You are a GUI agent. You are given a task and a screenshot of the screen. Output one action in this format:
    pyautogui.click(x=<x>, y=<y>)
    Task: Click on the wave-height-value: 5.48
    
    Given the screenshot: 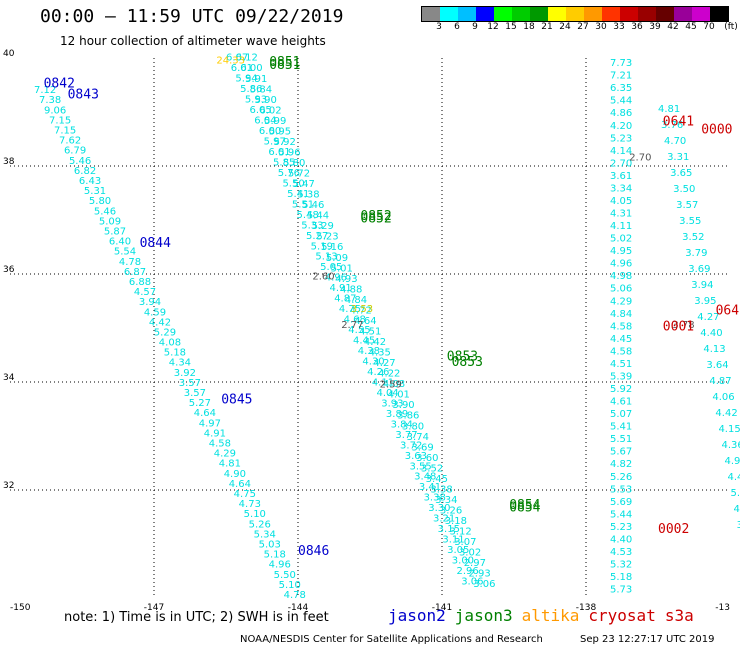 What is the action you would take?
    pyautogui.click(x=308, y=215)
    